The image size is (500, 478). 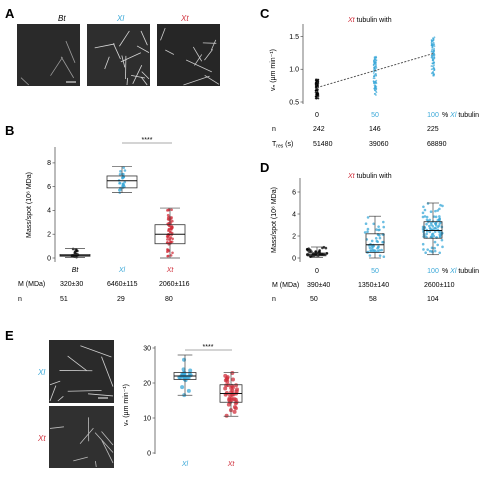 I want to click on b-row-n-xt: 80, so click(x=169, y=299).